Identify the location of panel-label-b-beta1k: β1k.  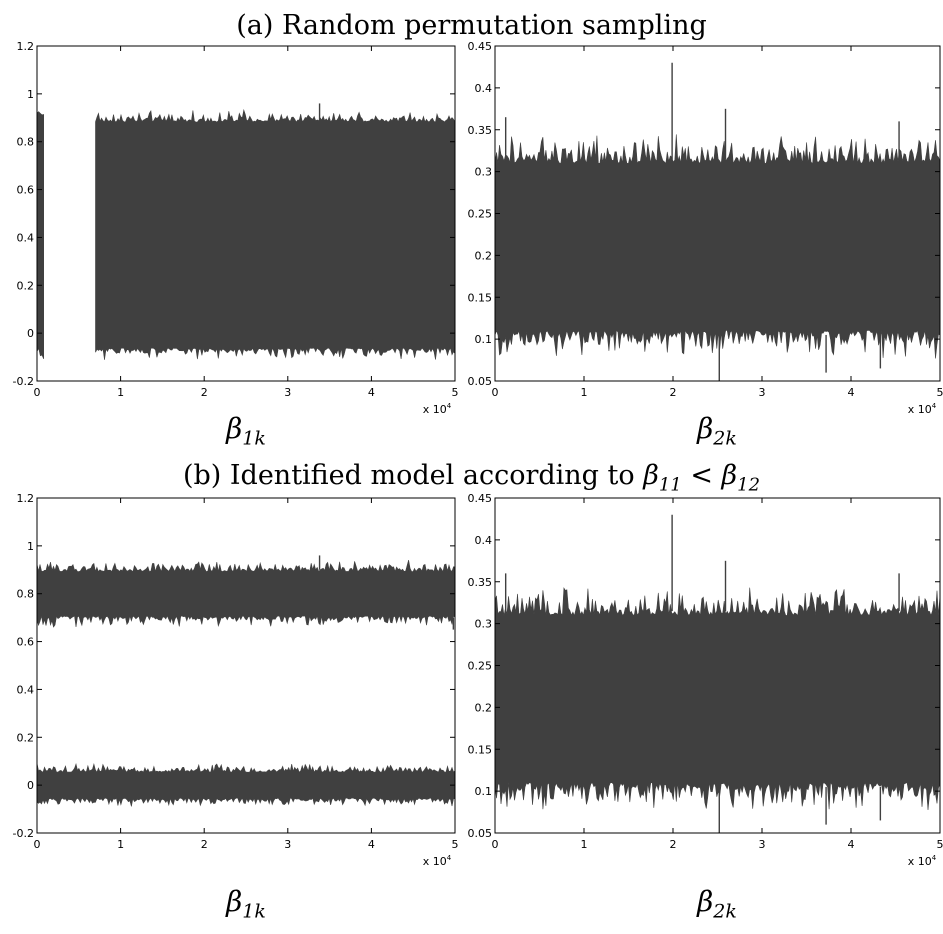
(246, 904).